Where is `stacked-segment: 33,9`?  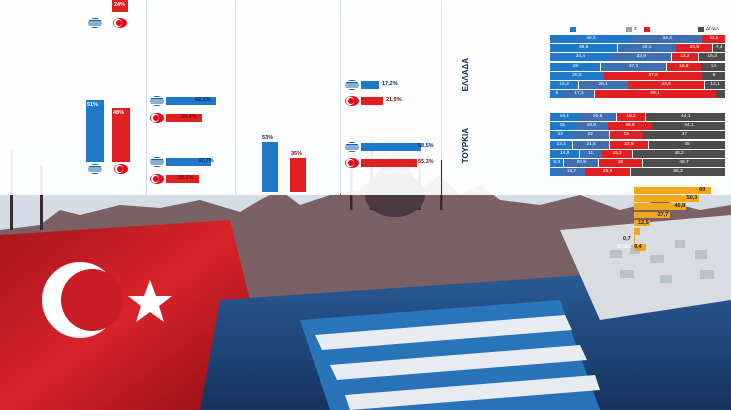 stacked-segment: 33,9 is located at coordinates (641, 57).